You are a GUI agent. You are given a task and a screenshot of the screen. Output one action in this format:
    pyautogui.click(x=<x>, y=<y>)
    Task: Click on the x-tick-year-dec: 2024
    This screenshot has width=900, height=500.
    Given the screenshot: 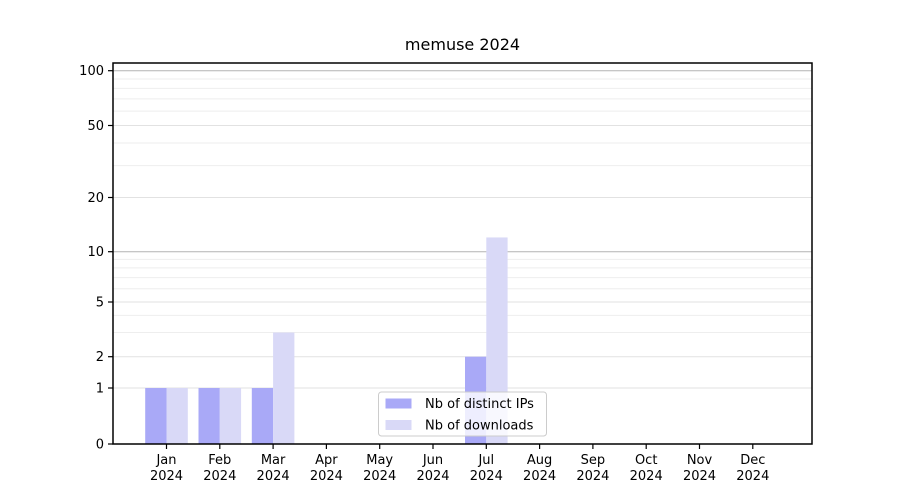 What is the action you would take?
    pyautogui.click(x=752, y=476)
    